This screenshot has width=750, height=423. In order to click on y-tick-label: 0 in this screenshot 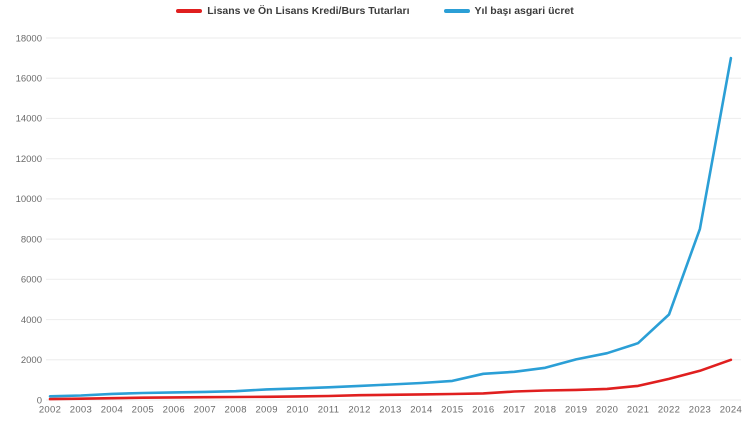, I will do `click(39, 400)`.